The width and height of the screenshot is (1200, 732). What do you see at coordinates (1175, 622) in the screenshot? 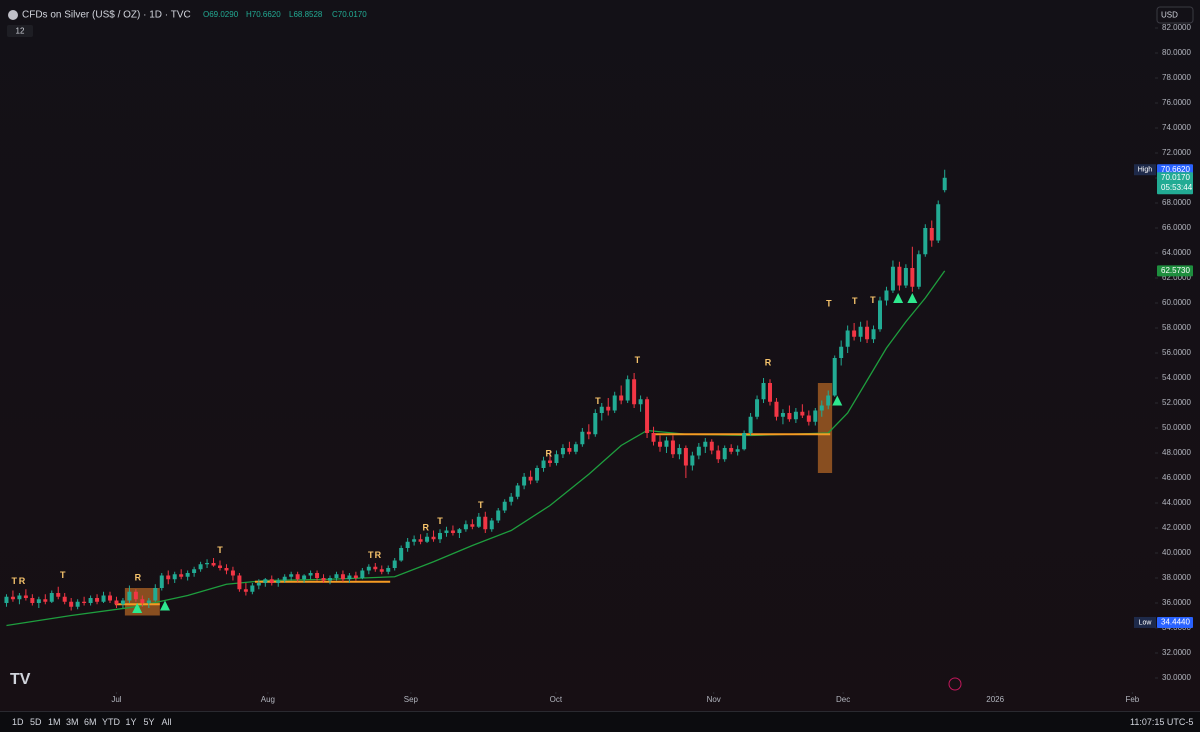
I see `price-label: 34.4440` at bounding box center [1175, 622].